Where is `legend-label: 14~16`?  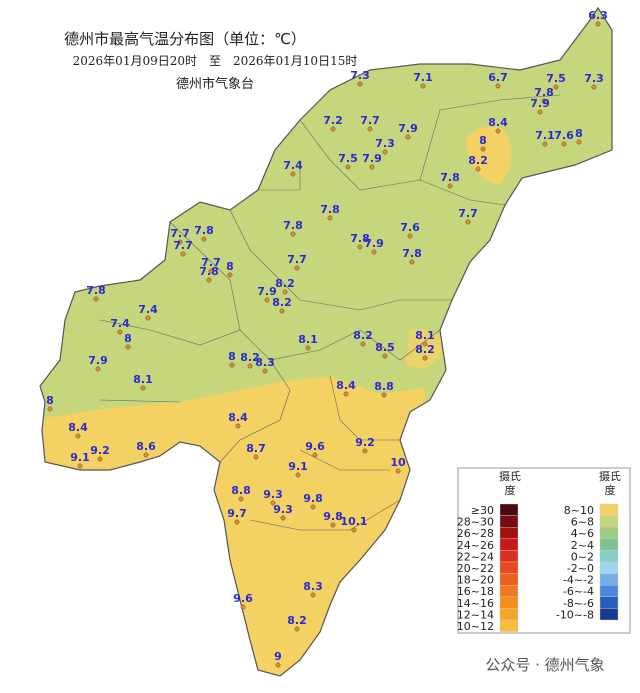 legend-label: 14~16 is located at coordinates (475, 603).